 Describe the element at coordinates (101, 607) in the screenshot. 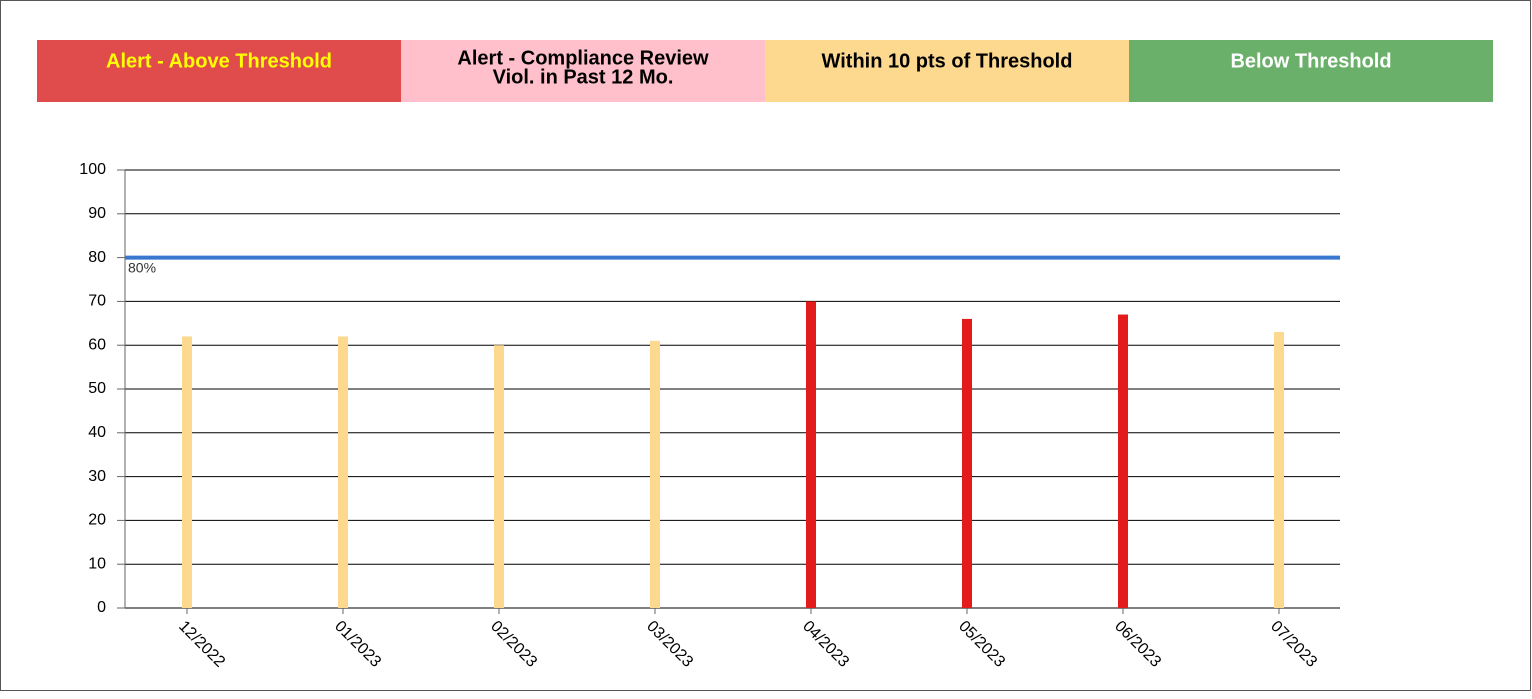

I see `y-tick-label: 0` at that location.